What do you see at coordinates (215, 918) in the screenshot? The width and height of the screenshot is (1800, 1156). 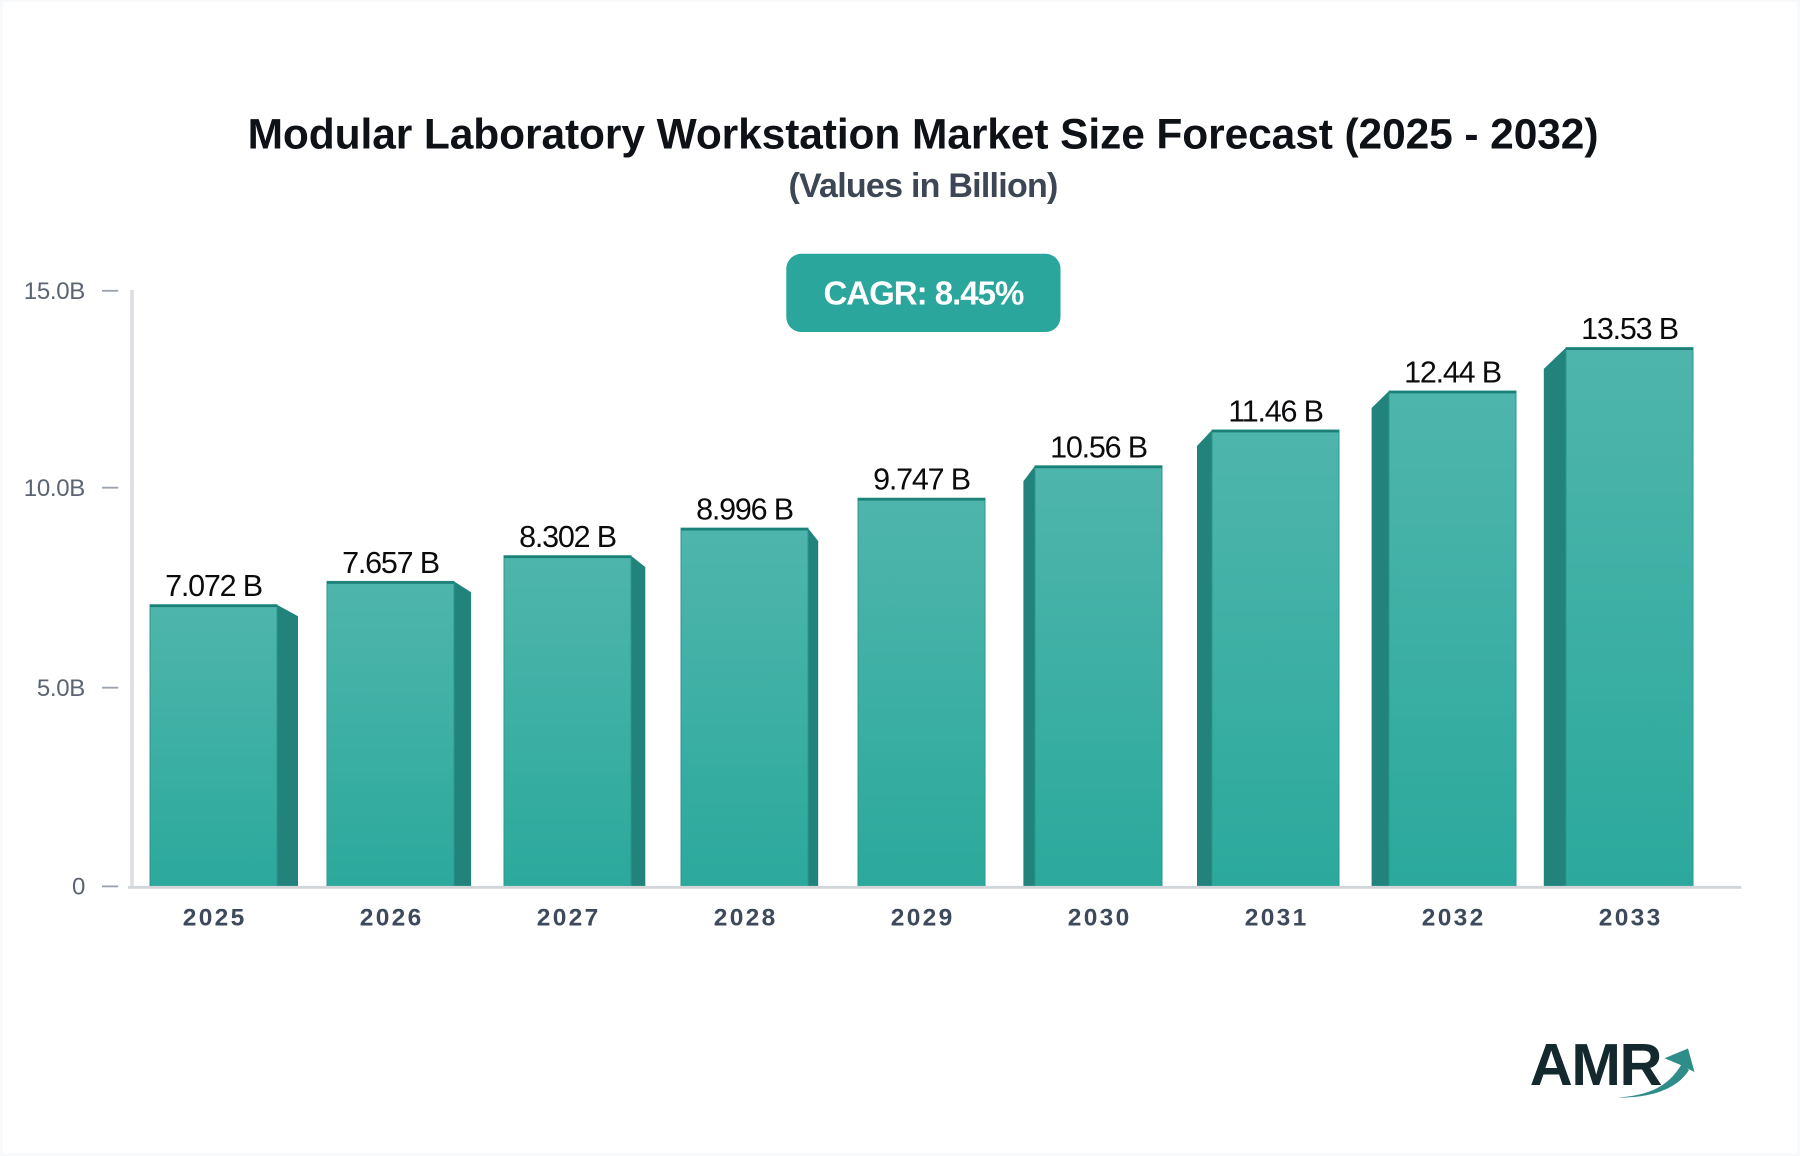 I see `svg-text: 2025` at bounding box center [215, 918].